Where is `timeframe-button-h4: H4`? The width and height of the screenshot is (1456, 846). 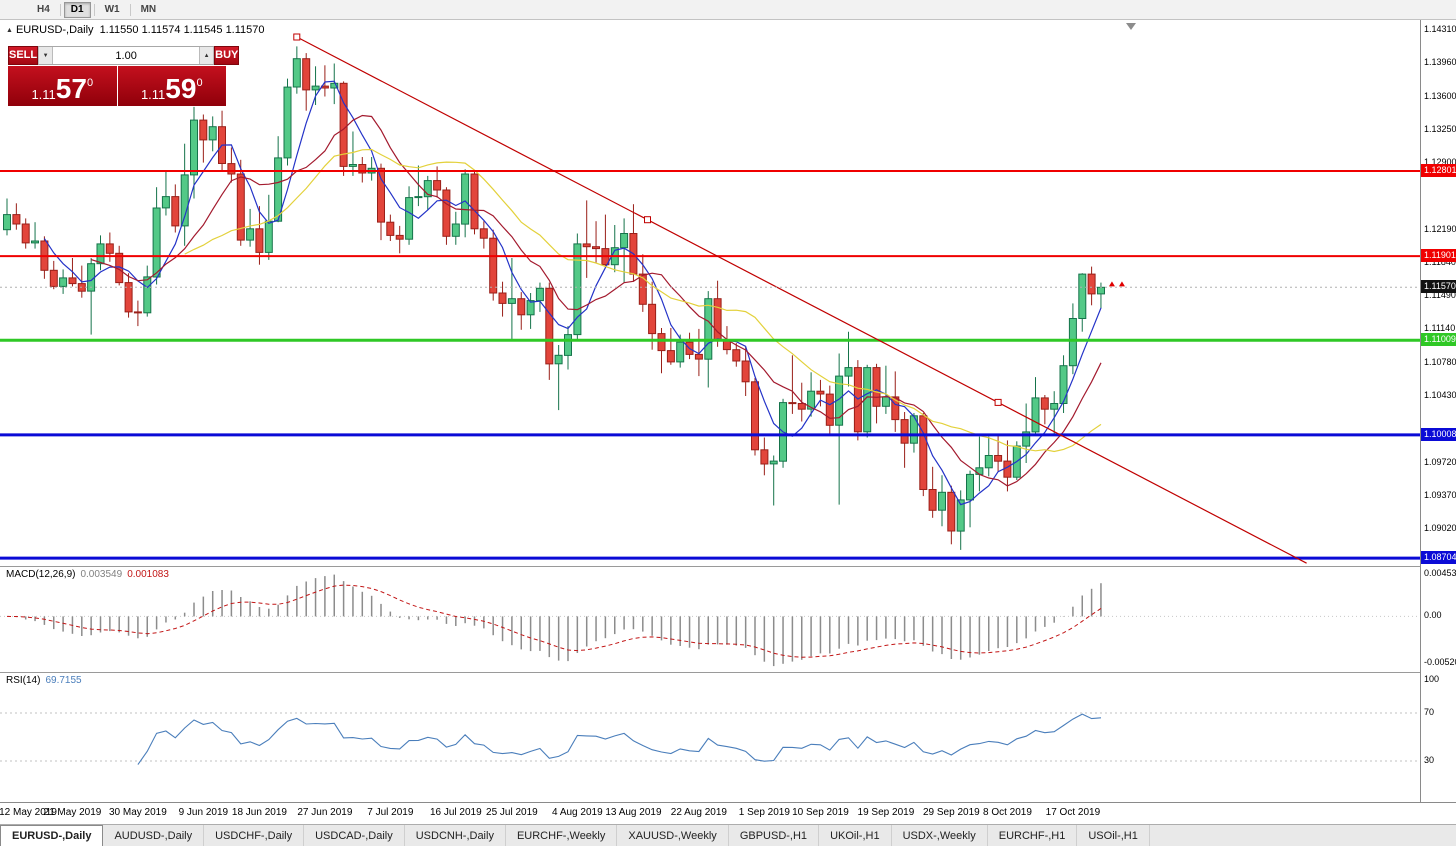
timeframe-button-h4: H4 is located at coordinates (43, 10).